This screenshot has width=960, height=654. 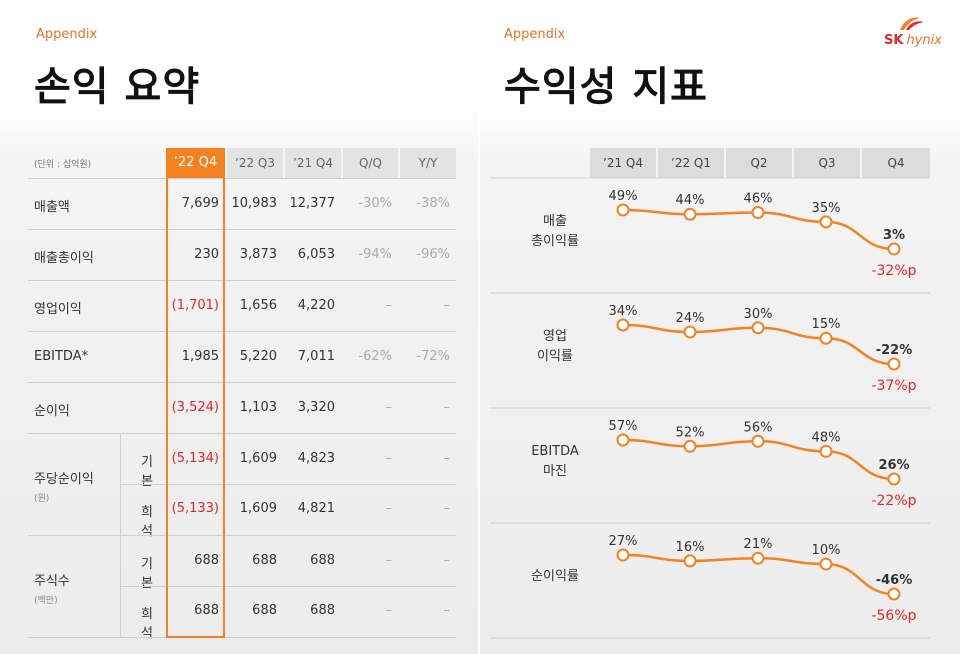 I want to click on table-cell: 4,220, so click(x=316, y=305).